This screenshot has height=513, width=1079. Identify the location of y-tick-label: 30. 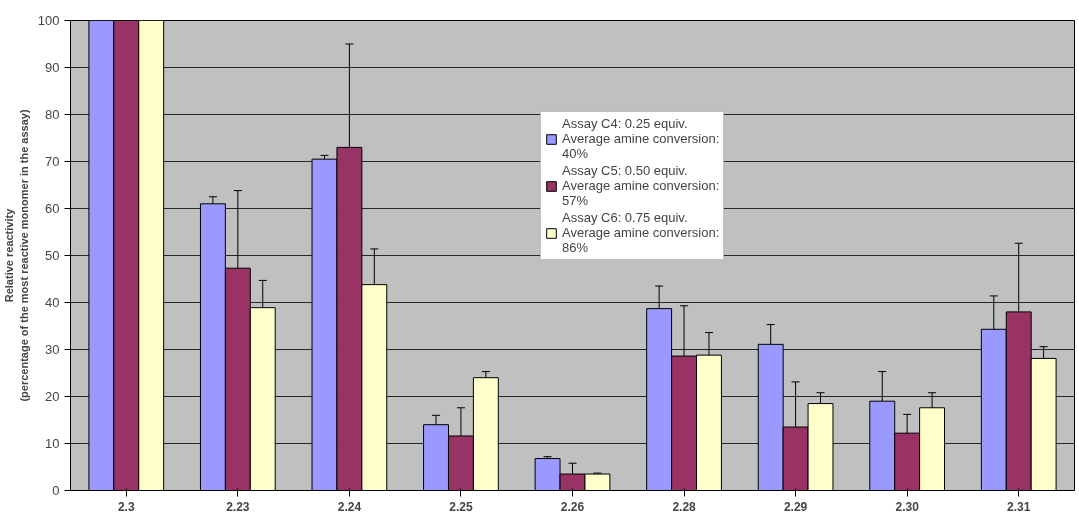
(52, 349).